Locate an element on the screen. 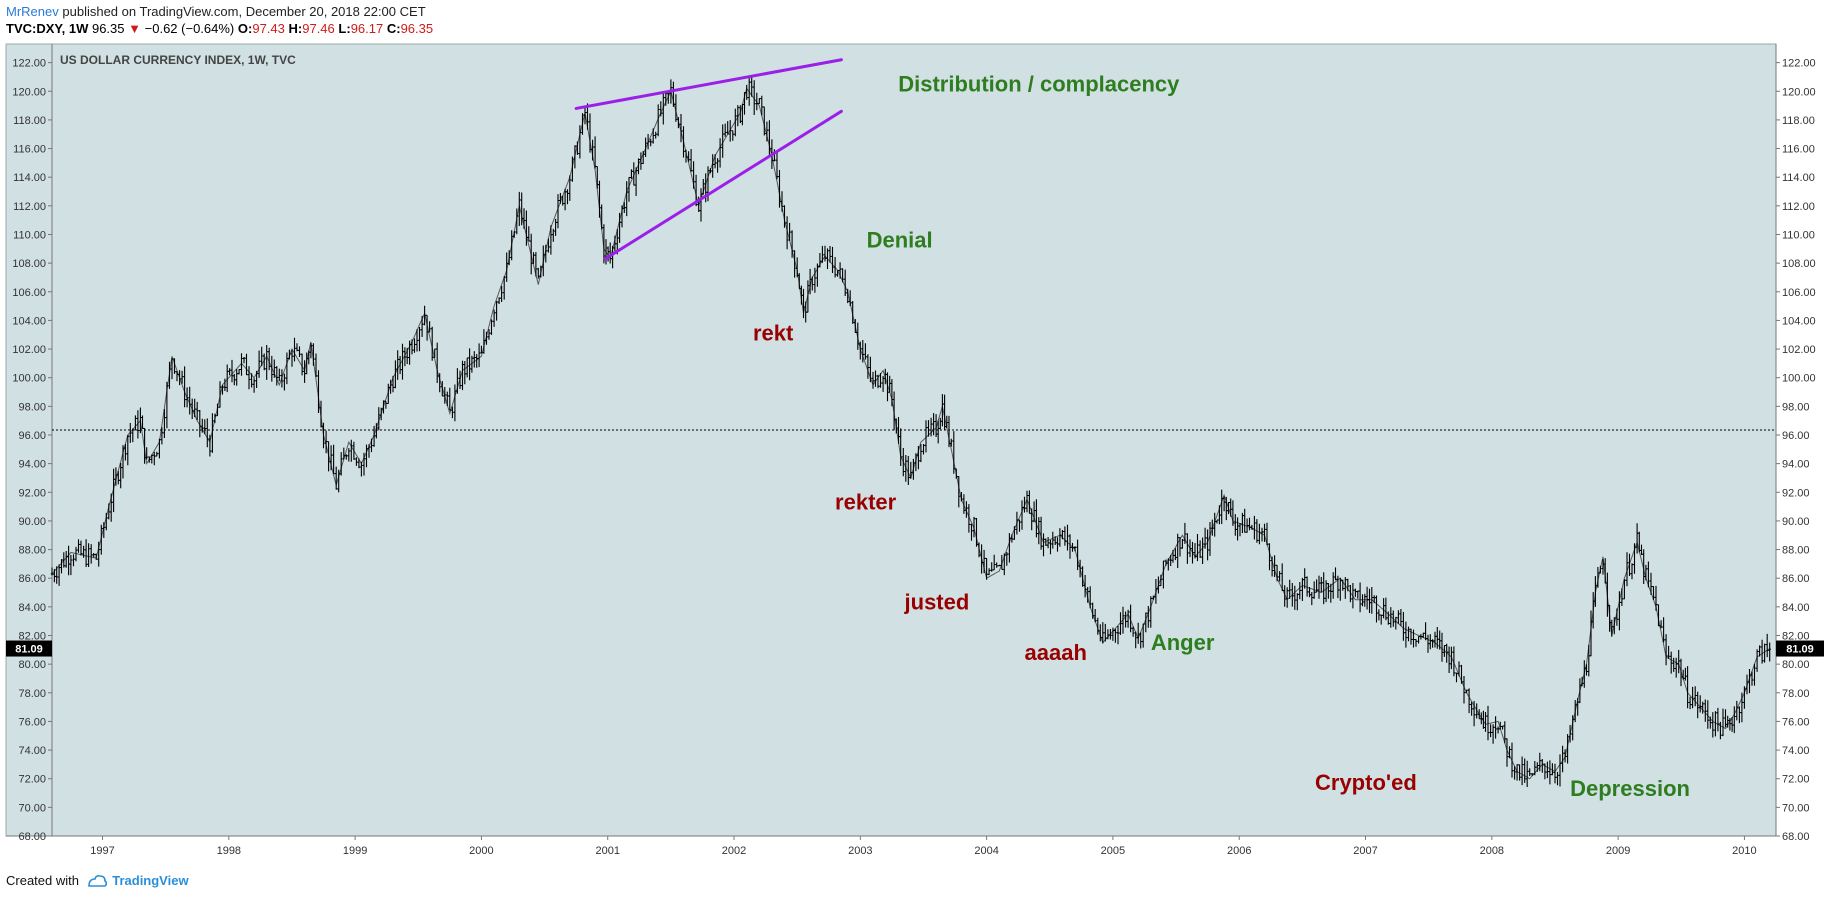 Image resolution: width=1828 pixels, height=900 pixels. annotation-label: Distribution / complacency is located at coordinates (1039, 83).